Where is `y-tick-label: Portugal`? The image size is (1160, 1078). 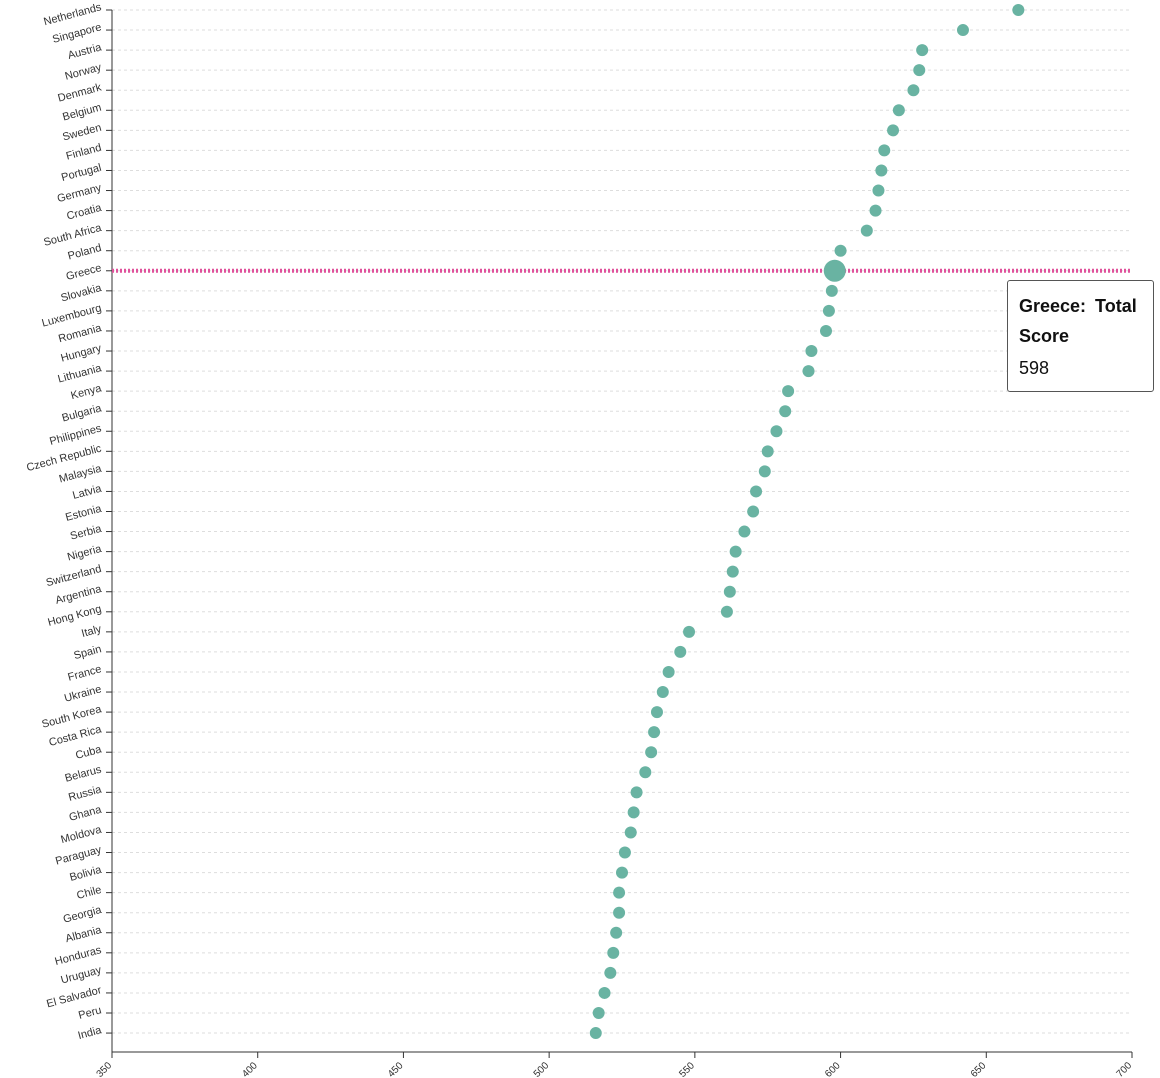 y-tick-label: Portugal is located at coordinates (81, 173).